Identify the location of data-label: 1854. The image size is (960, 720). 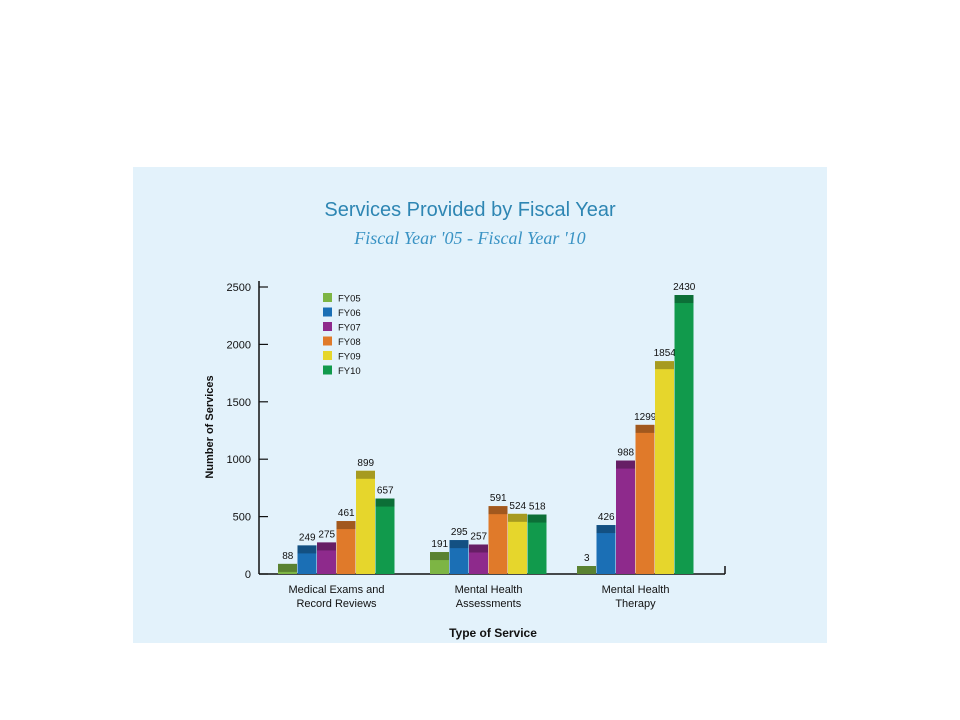
(665, 353).